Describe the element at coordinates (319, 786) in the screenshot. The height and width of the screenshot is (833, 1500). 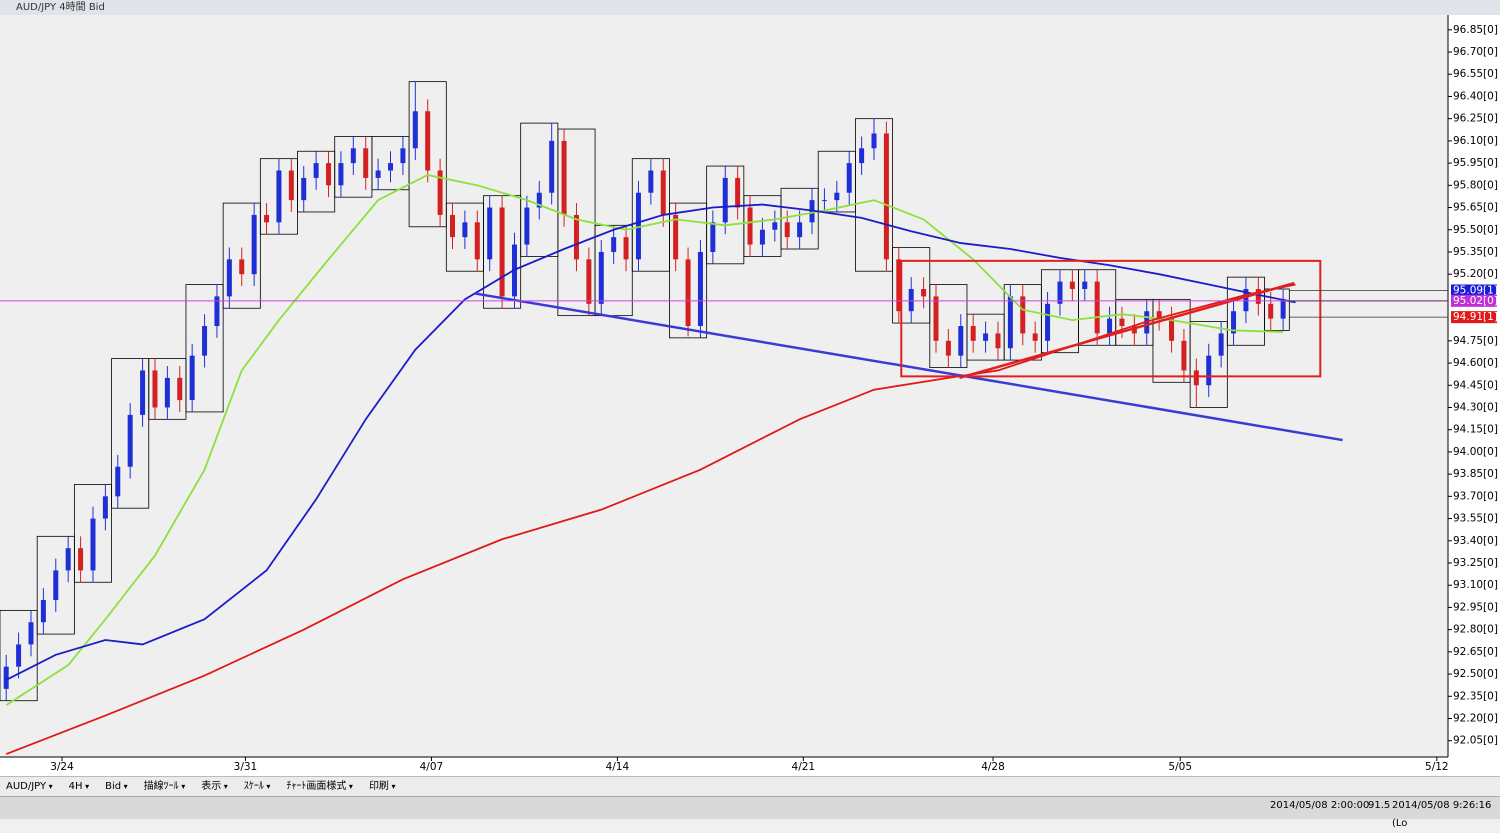
I see `toolbar-button: ﾁｬｰﾄ画面様式` at that location.